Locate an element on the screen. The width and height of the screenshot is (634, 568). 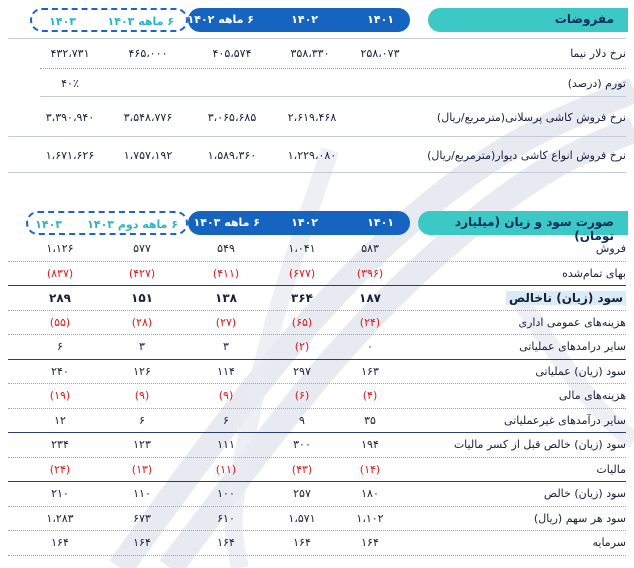
income-row: بهای تمام‌شده (۳۹۶) (۶۷۷) (۴۱۱) (۴۲۷) (۸۳۷) is located at coordinates (317, 274).